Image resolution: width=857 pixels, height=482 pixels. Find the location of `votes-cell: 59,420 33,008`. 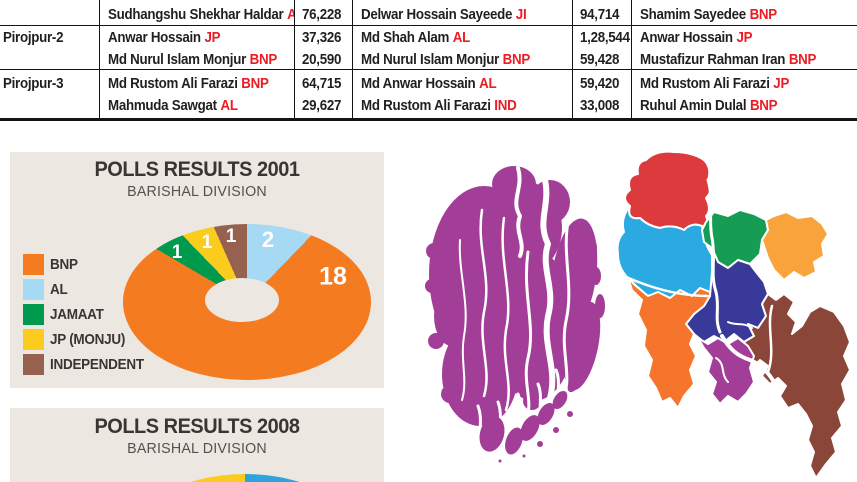

votes-cell: 59,420 33,008 is located at coordinates (602, 94).